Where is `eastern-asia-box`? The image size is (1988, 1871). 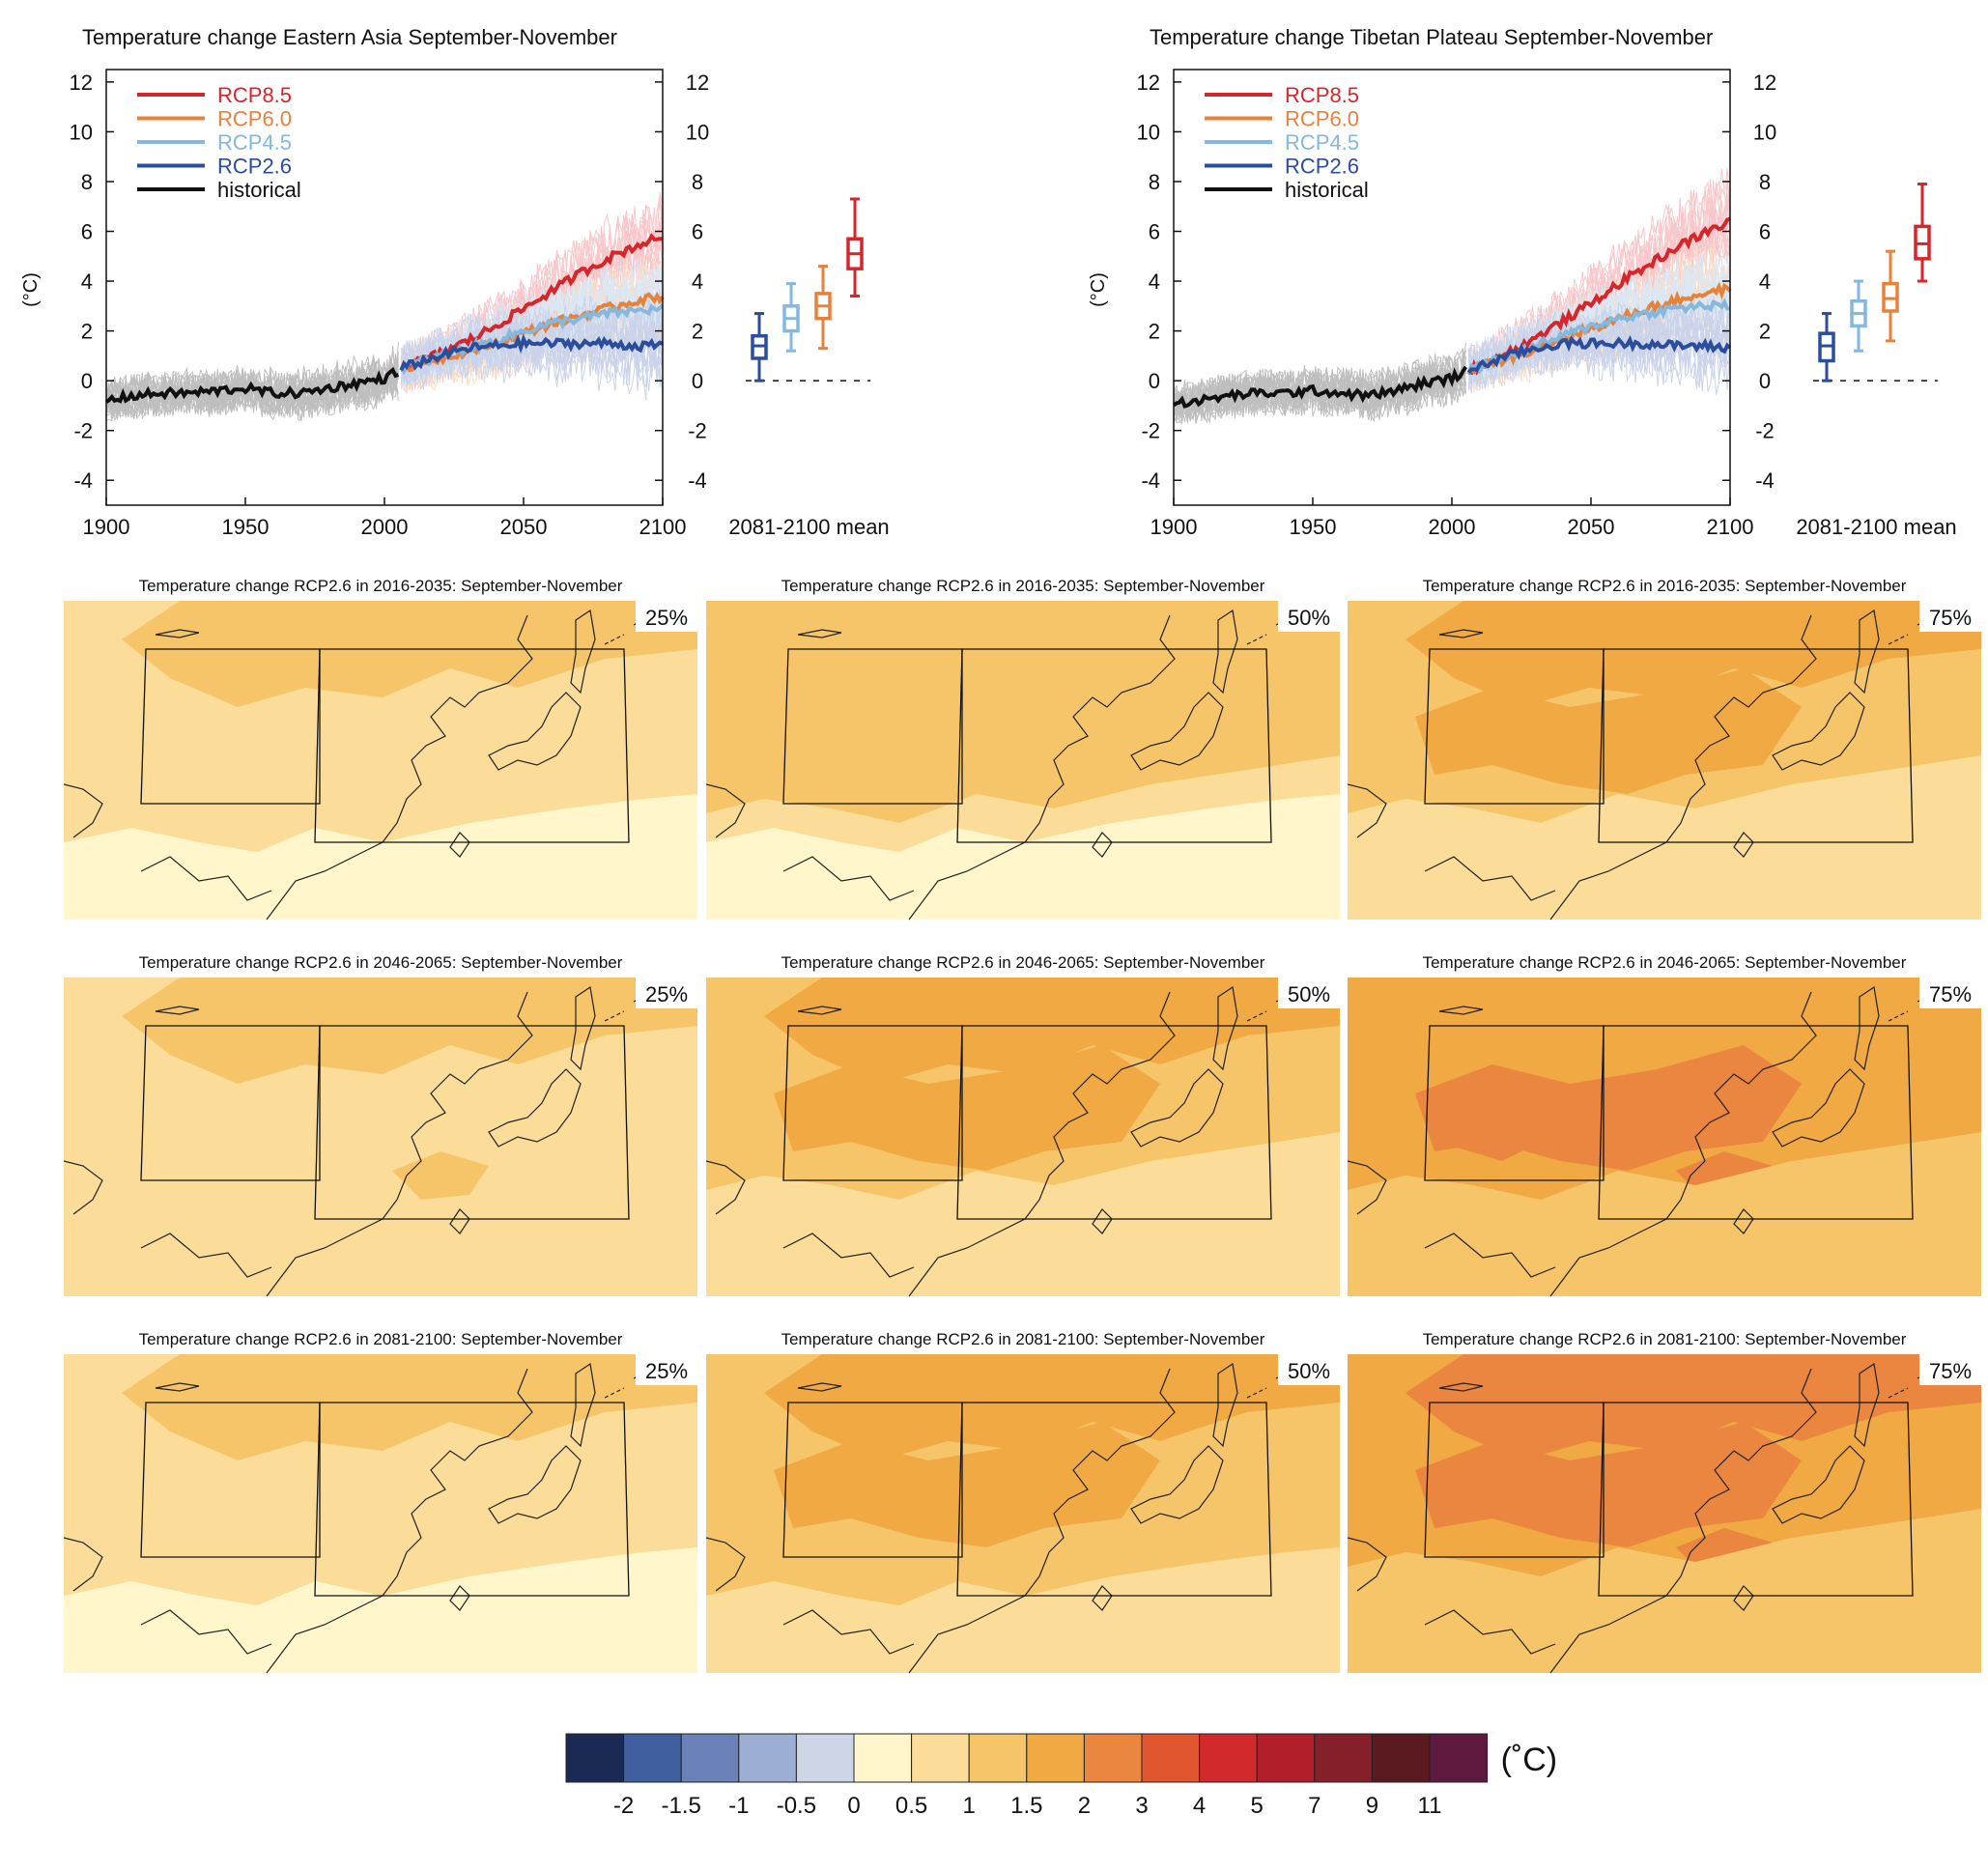 eastern-asia-box is located at coordinates (1114, 1122).